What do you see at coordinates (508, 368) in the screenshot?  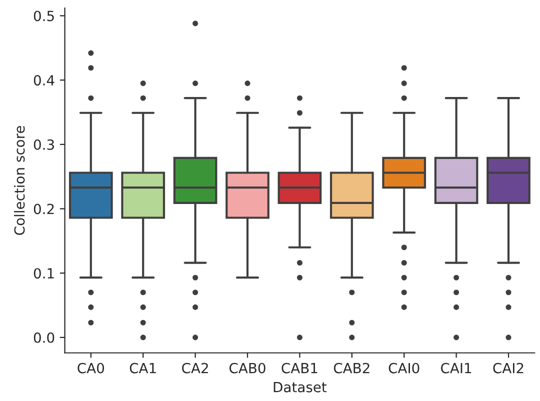 I see `x-tick-label: CAI2` at bounding box center [508, 368].